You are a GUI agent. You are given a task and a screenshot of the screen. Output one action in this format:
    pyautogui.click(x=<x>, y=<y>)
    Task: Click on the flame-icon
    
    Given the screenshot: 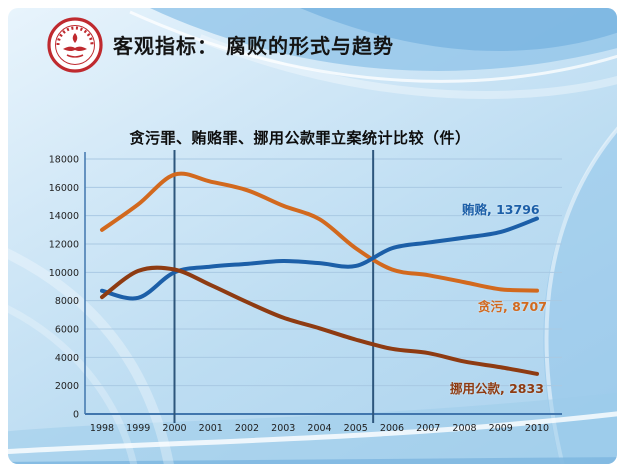 What is the action you would take?
    pyautogui.click(x=75, y=38)
    